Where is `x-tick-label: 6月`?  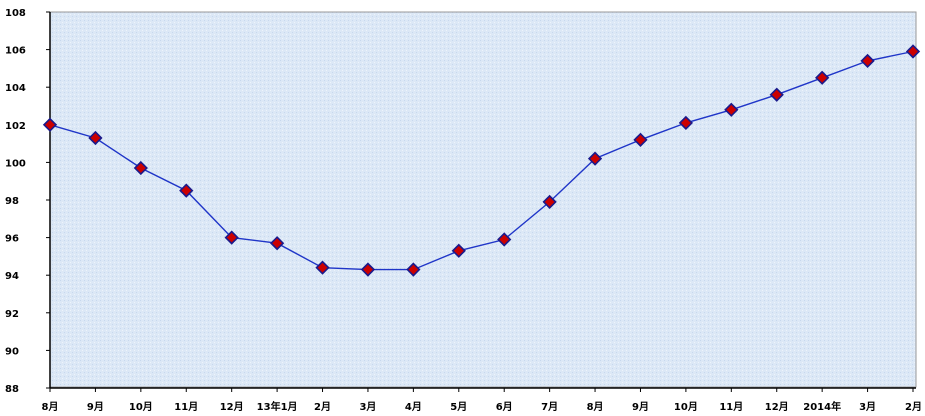
x-tick-label: 6月 is located at coordinates (504, 407).